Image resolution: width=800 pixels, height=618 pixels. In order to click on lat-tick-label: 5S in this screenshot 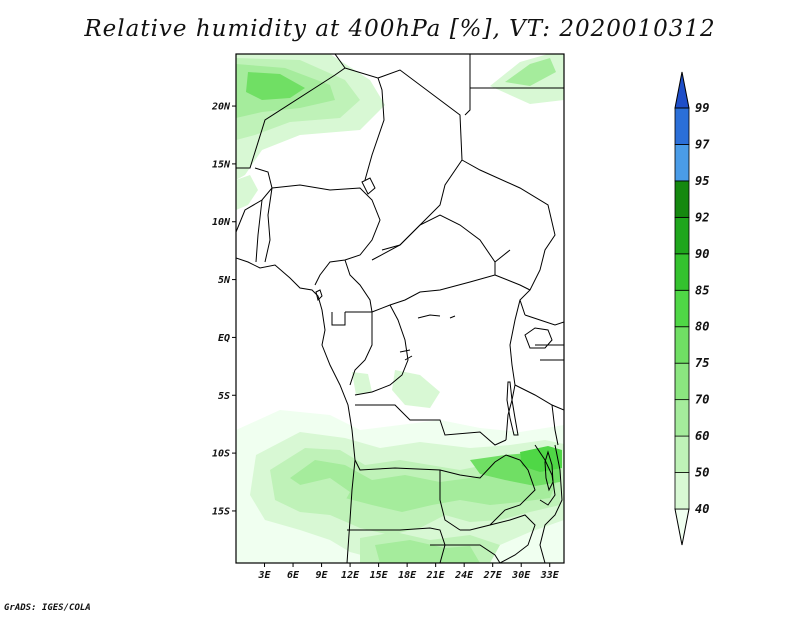, I will do `click(224, 396)`.